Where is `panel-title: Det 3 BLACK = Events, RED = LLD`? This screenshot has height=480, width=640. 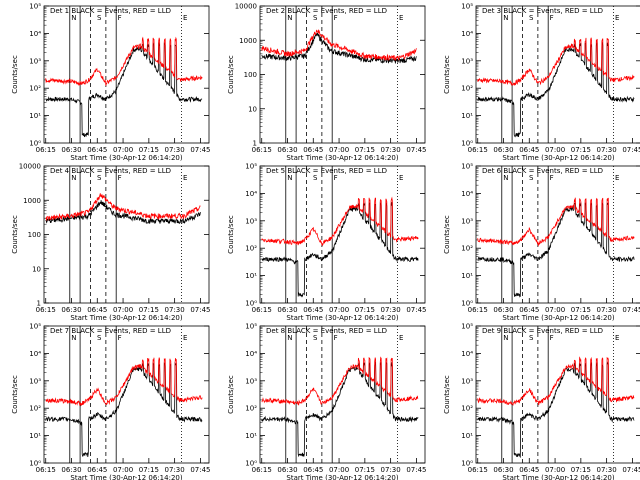 panel-title: Det 3 BLACK = Events, RED = LLD is located at coordinates (542, 11).